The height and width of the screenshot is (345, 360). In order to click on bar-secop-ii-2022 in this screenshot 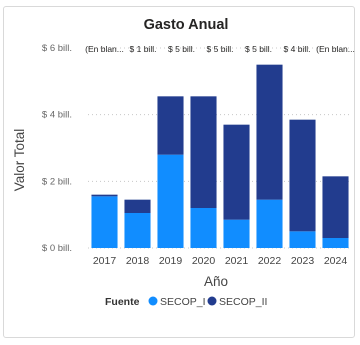, I will do `click(269, 132)`.